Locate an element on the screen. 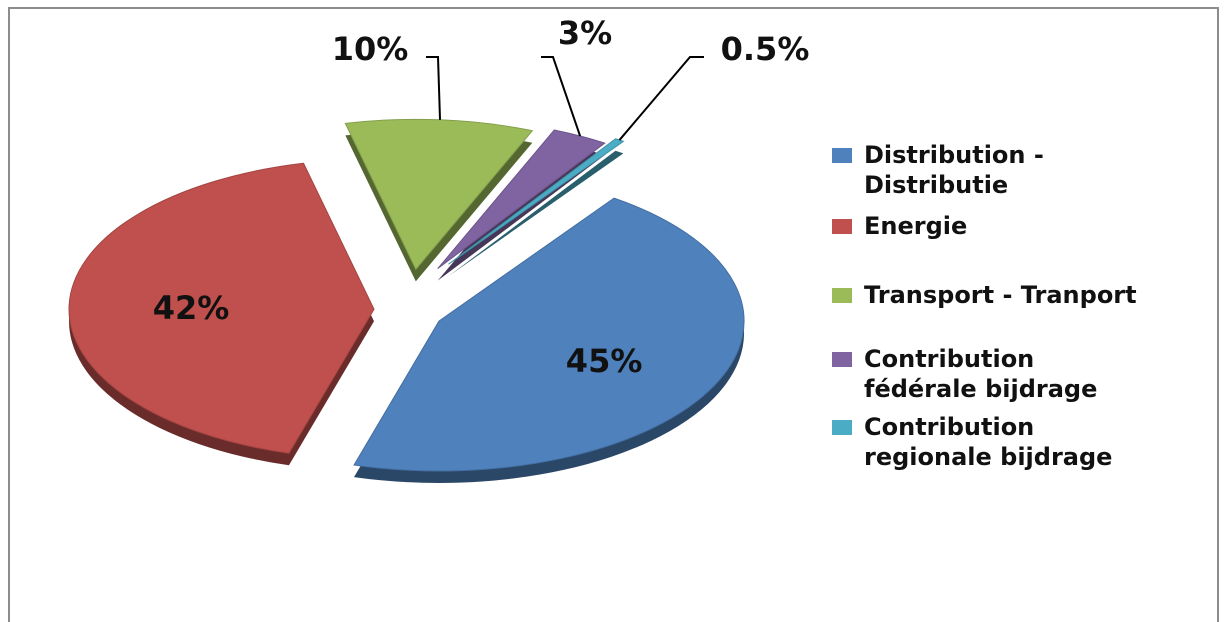 The width and height of the screenshot is (1225, 622). data-label-regional: 0.5% is located at coordinates (765, 49).